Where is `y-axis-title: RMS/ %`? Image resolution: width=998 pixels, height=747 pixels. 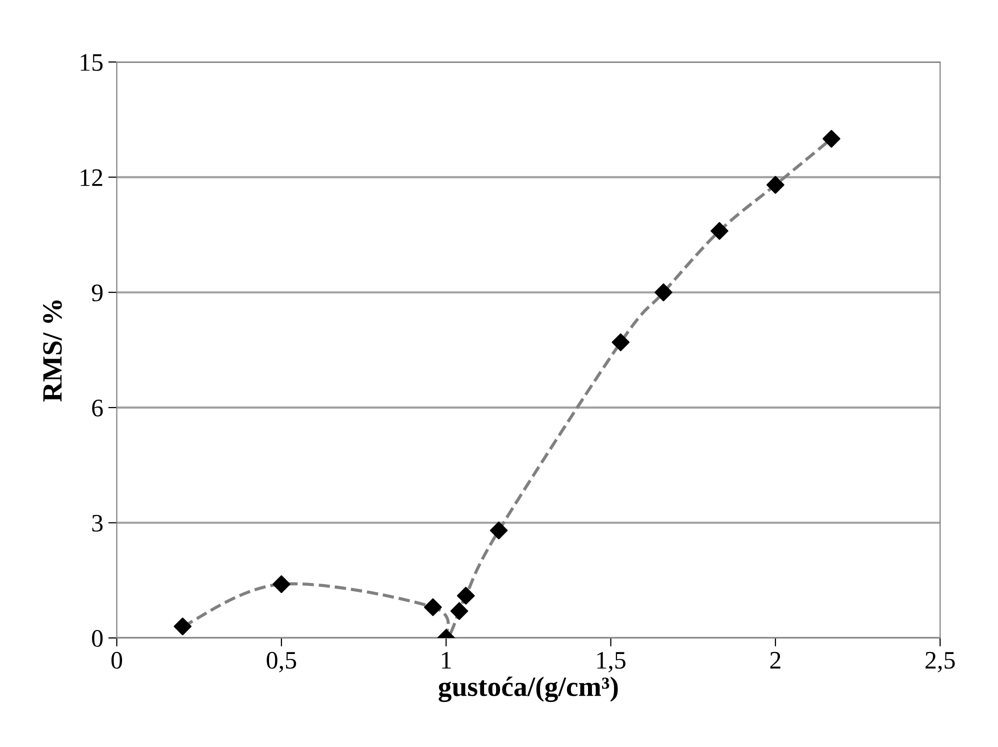
y-axis-title: RMS/ % is located at coordinates (52, 351).